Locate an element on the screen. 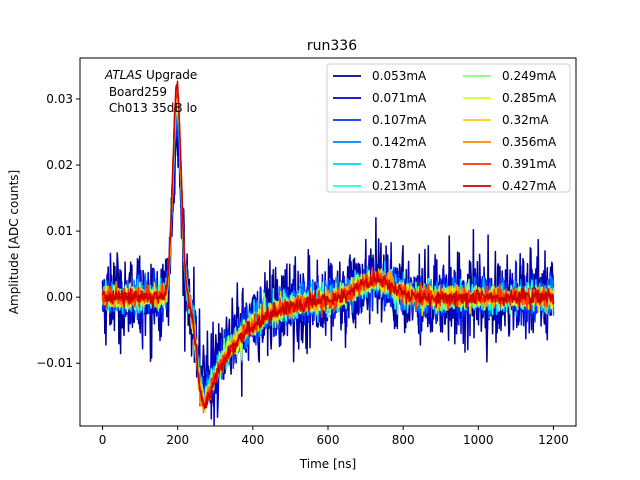 The height and width of the screenshot is (480, 640). chart-title: run336 is located at coordinates (332, 46).